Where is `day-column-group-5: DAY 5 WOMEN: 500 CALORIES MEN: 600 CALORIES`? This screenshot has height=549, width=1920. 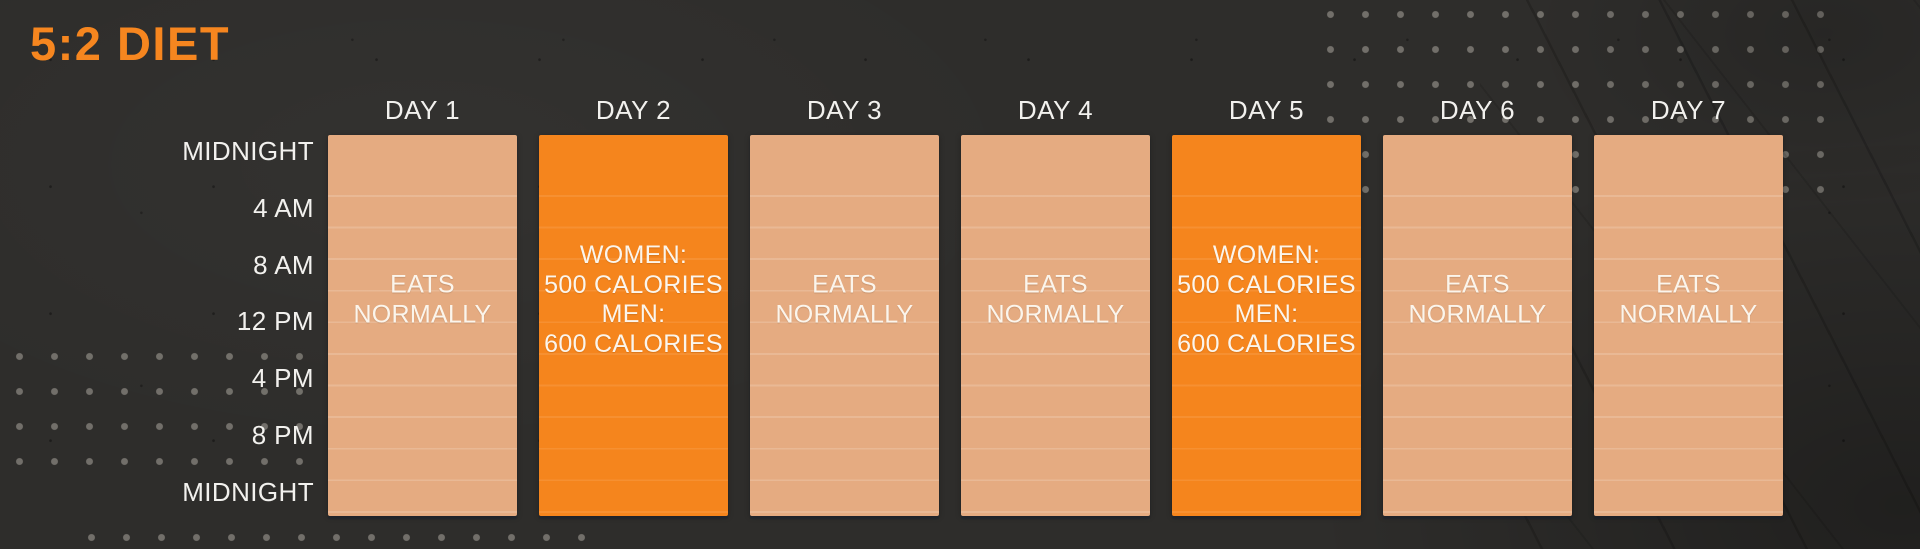 day-column-group-5: DAY 5 WOMEN: 500 CALORIES MEN: 600 CALORIES is located at coordinates (1266, 274).